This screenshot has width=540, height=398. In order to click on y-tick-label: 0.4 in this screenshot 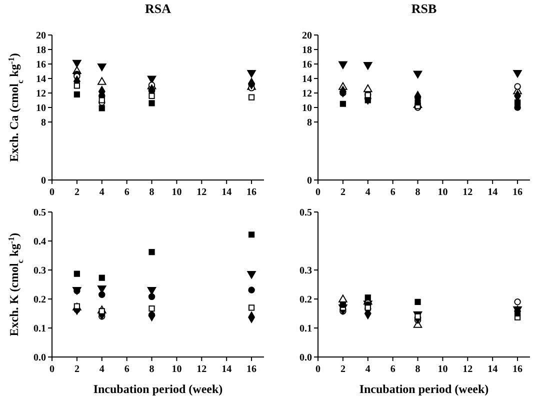, I will do `click(40, 242)`.